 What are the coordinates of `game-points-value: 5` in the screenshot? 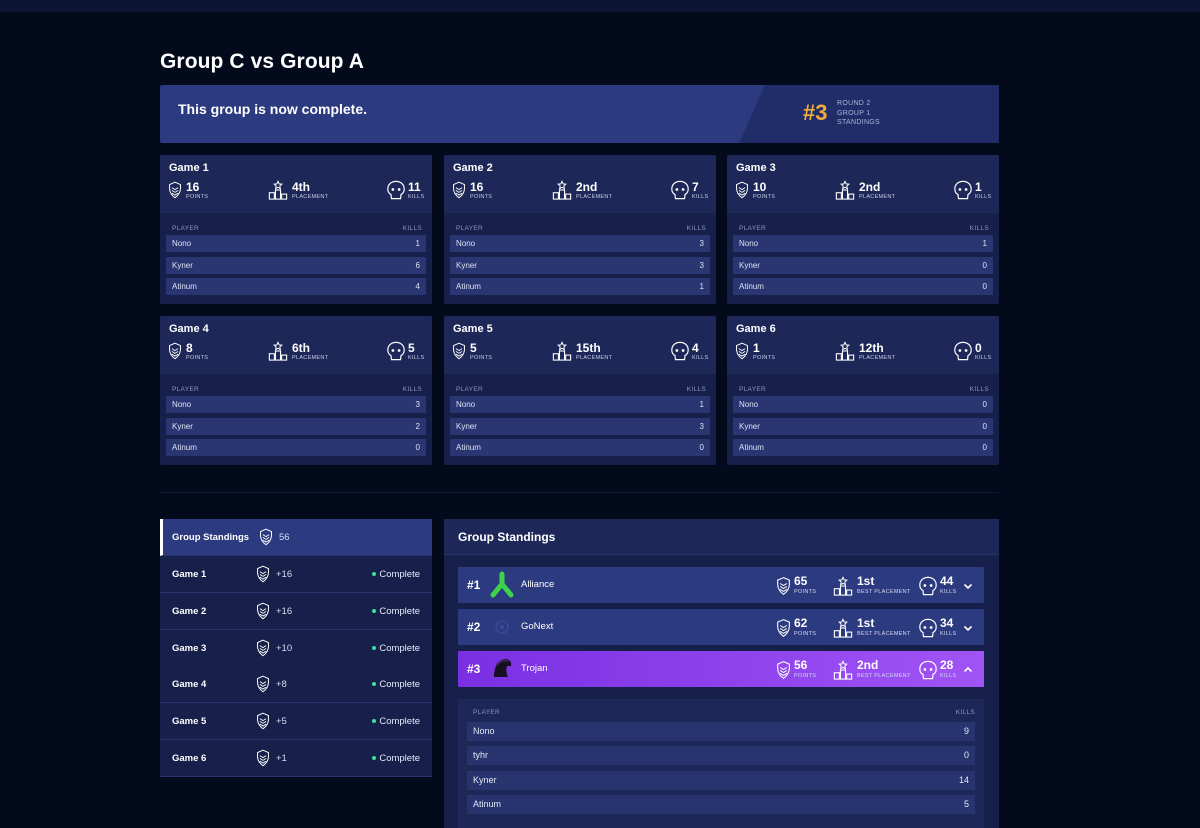 It's located at (473, 348).